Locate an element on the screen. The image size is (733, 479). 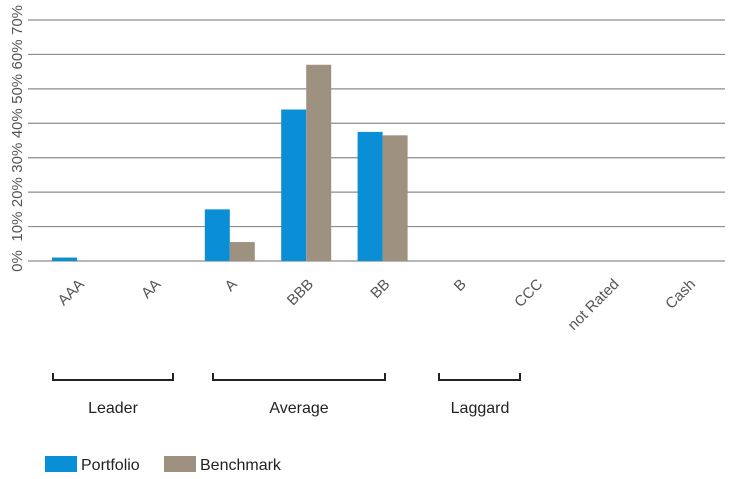
group-label-average: Average is located at coordinates (298, 408).